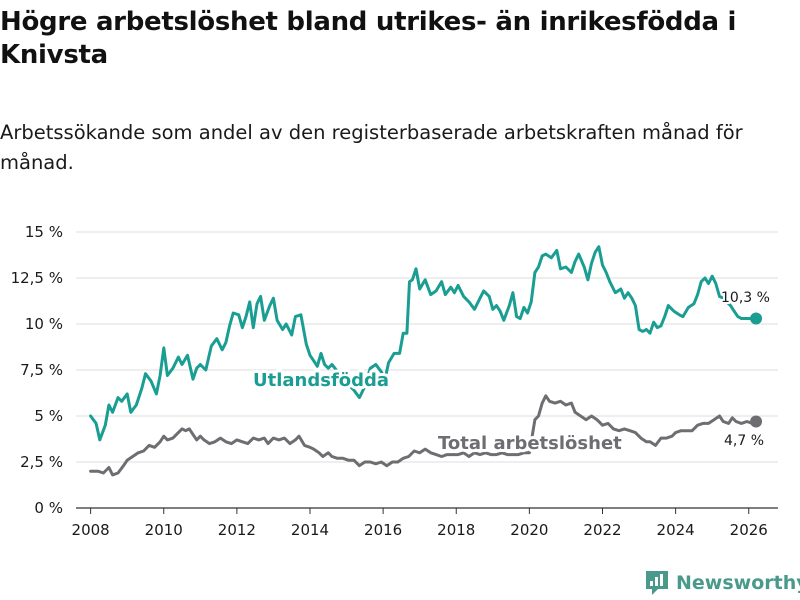 The image size is (800, 600). I want to click on y-tick-label: 0 %, so click(48, 508).